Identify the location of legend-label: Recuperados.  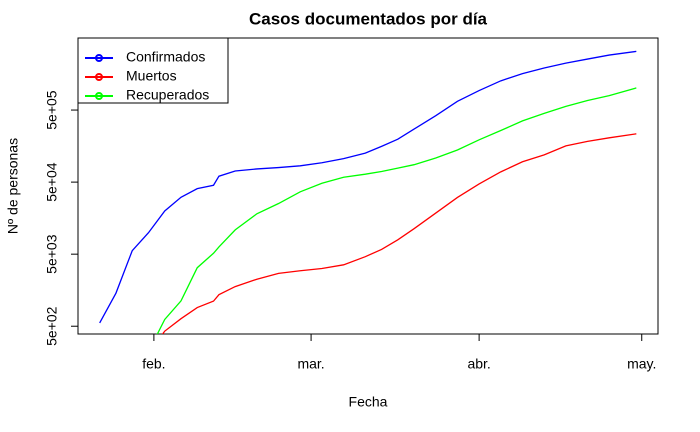
(167, 95).